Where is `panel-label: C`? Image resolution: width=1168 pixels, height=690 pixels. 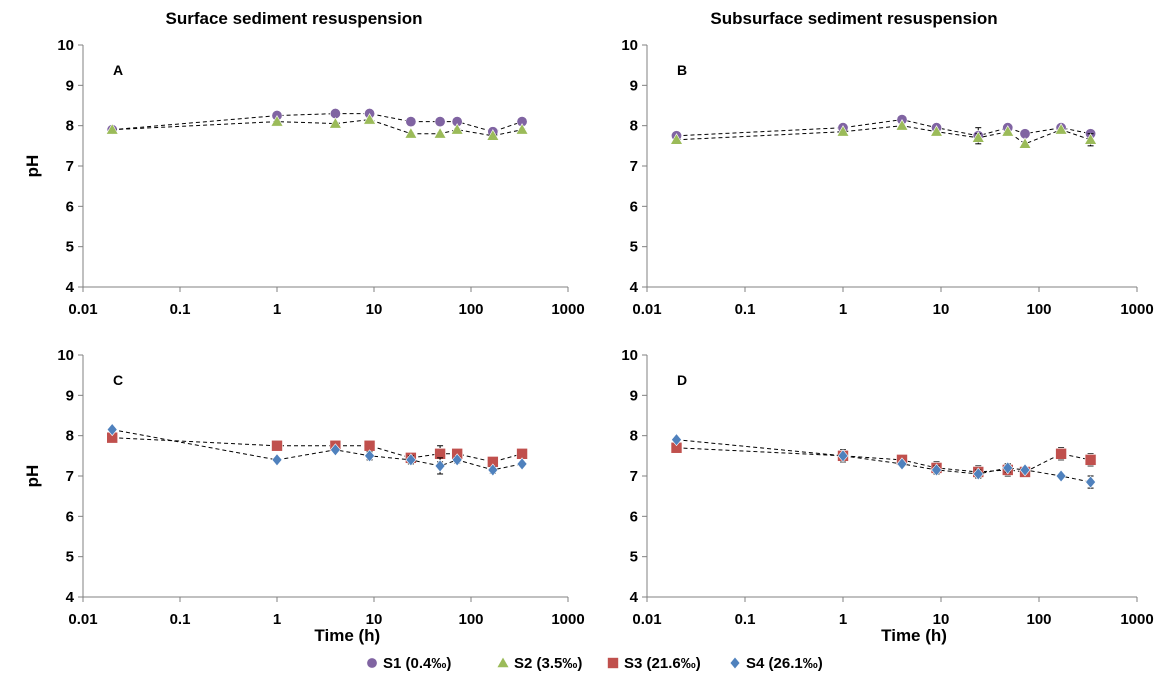
panel-label: C is located at coordinates (118, 380).